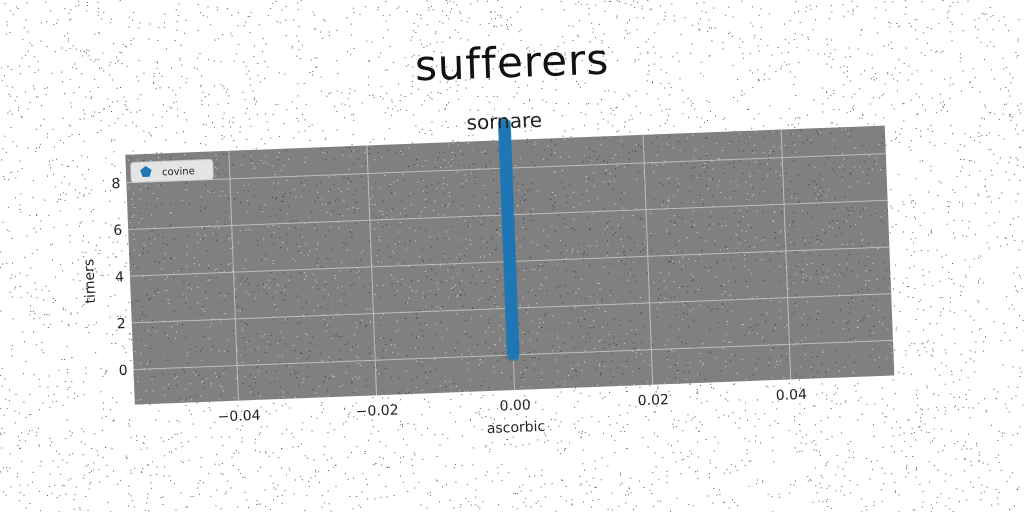 Image resolution: width=1024 pixels, height=512 pixels. I want to click on legend: covine, so click(172, 171).